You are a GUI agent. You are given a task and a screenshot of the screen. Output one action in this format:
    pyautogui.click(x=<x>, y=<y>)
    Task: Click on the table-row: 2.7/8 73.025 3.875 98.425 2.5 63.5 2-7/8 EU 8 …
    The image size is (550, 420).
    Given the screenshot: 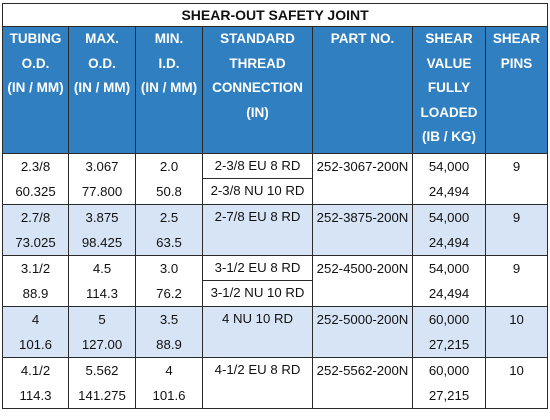 What is the action you would take?
    pyautogui.click(x=275, y=230)
    